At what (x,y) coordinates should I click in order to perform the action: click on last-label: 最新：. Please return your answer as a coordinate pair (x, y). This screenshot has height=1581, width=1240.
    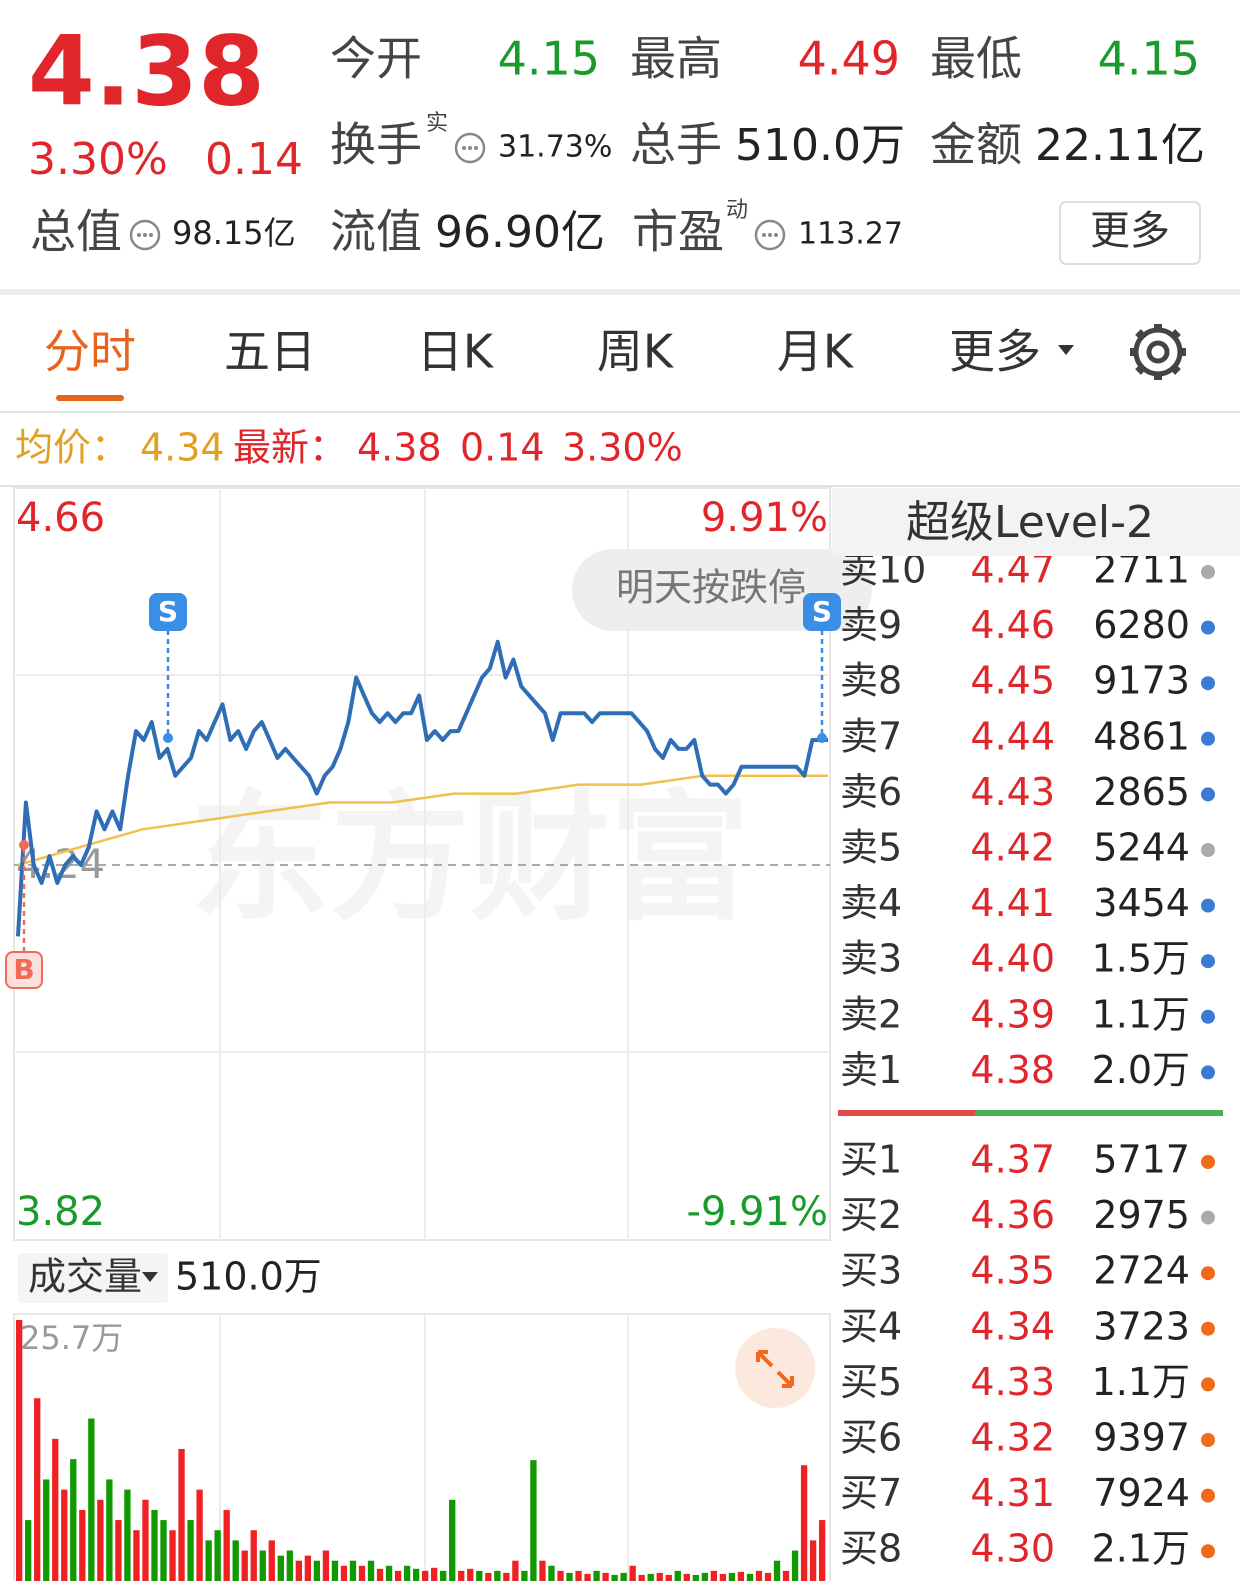
    Looking at the image, I should click on (290, 448).